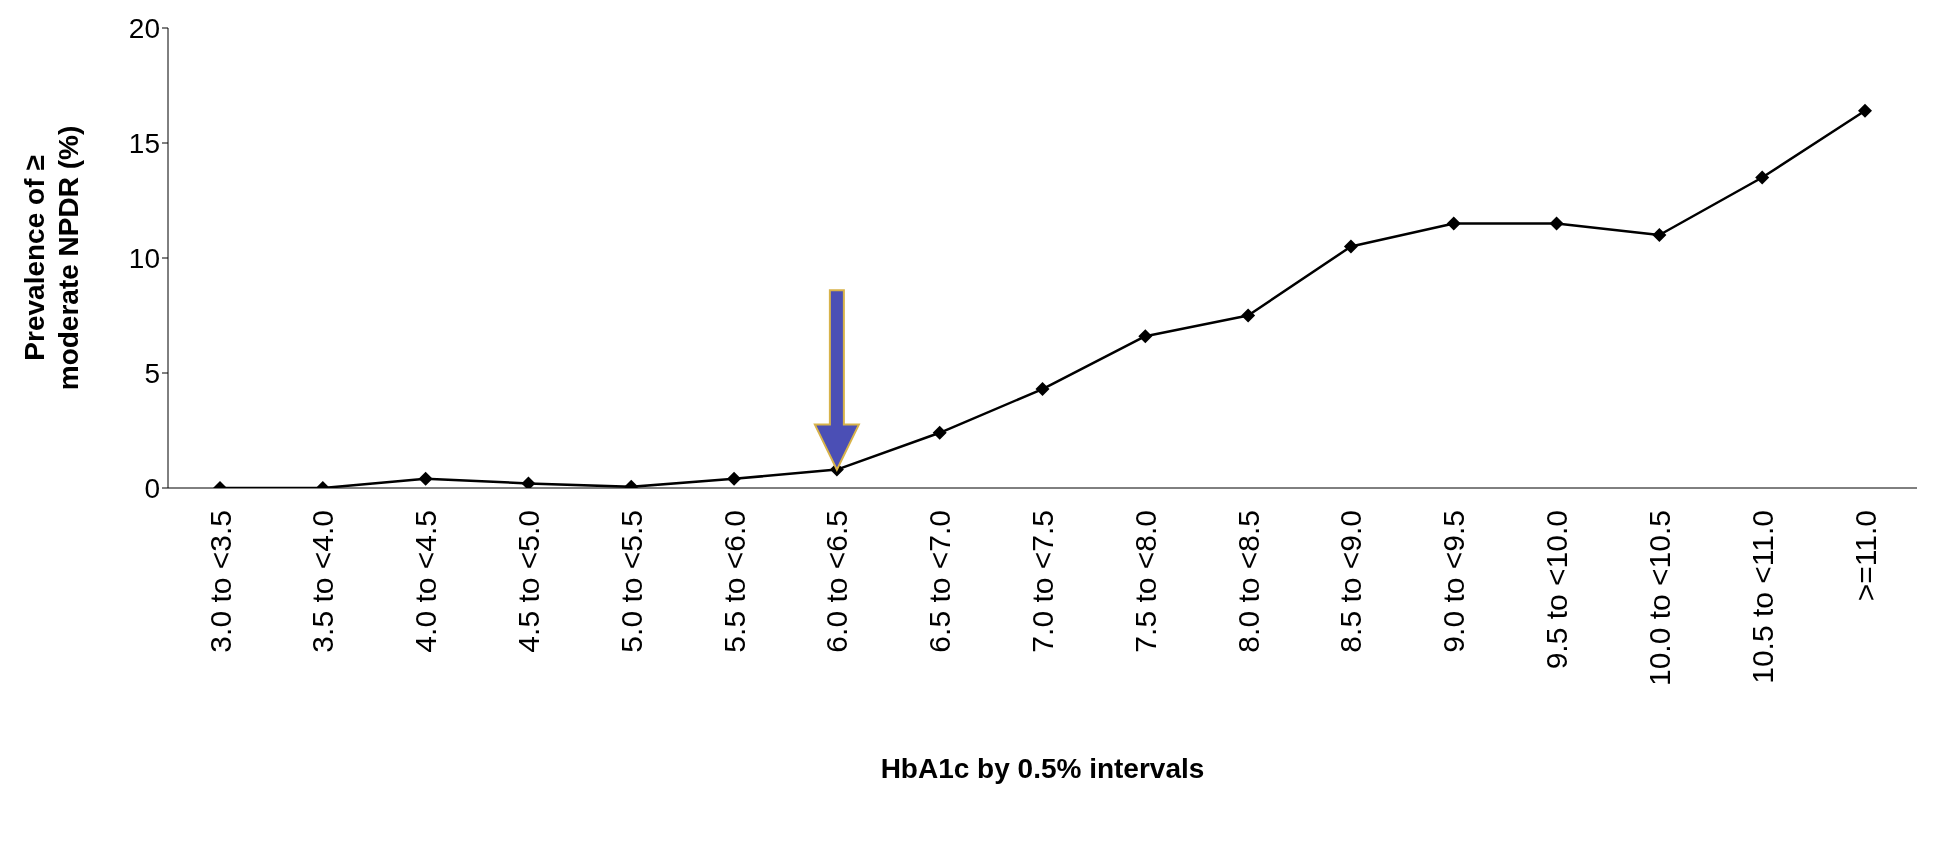 This screenshot has height=859, width=1935. Describe the element at coordinates (1865, 556) in the screenshot. I see `x-tick-label: >=11.0` at that location.